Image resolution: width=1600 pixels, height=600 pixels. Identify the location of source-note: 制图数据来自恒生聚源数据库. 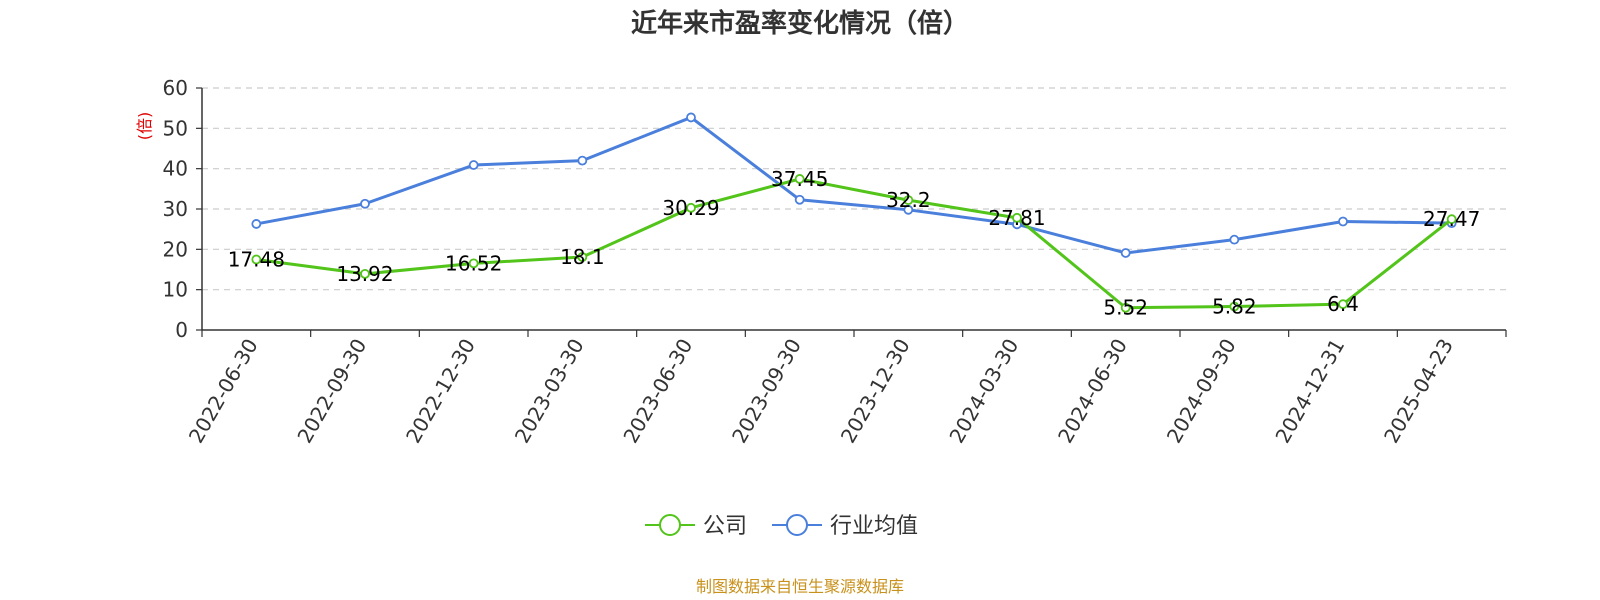
(800, 586).